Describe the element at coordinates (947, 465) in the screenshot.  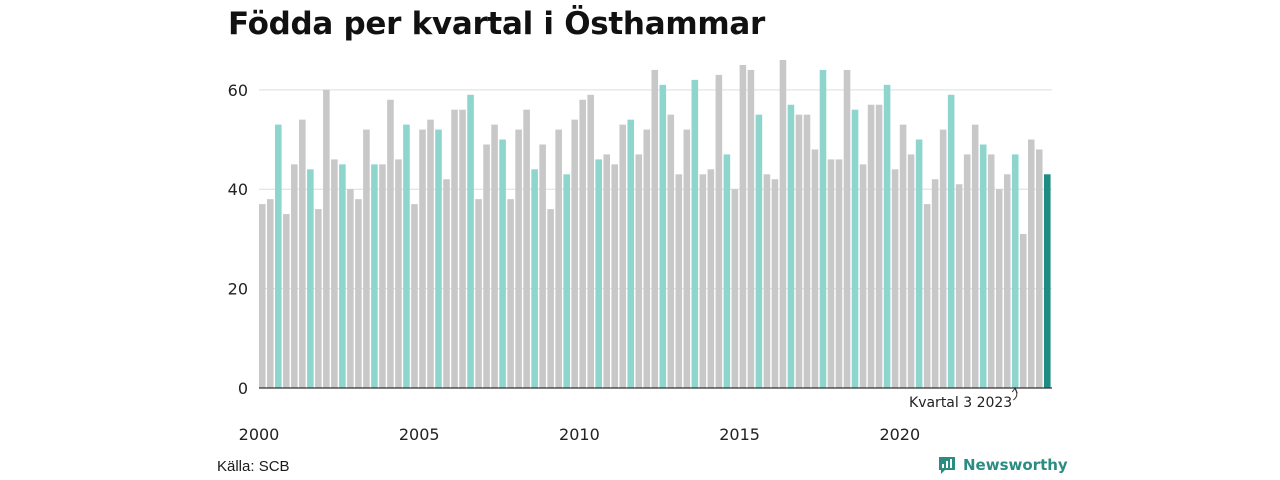
I see `newsworthy-logo-icon` at that location.